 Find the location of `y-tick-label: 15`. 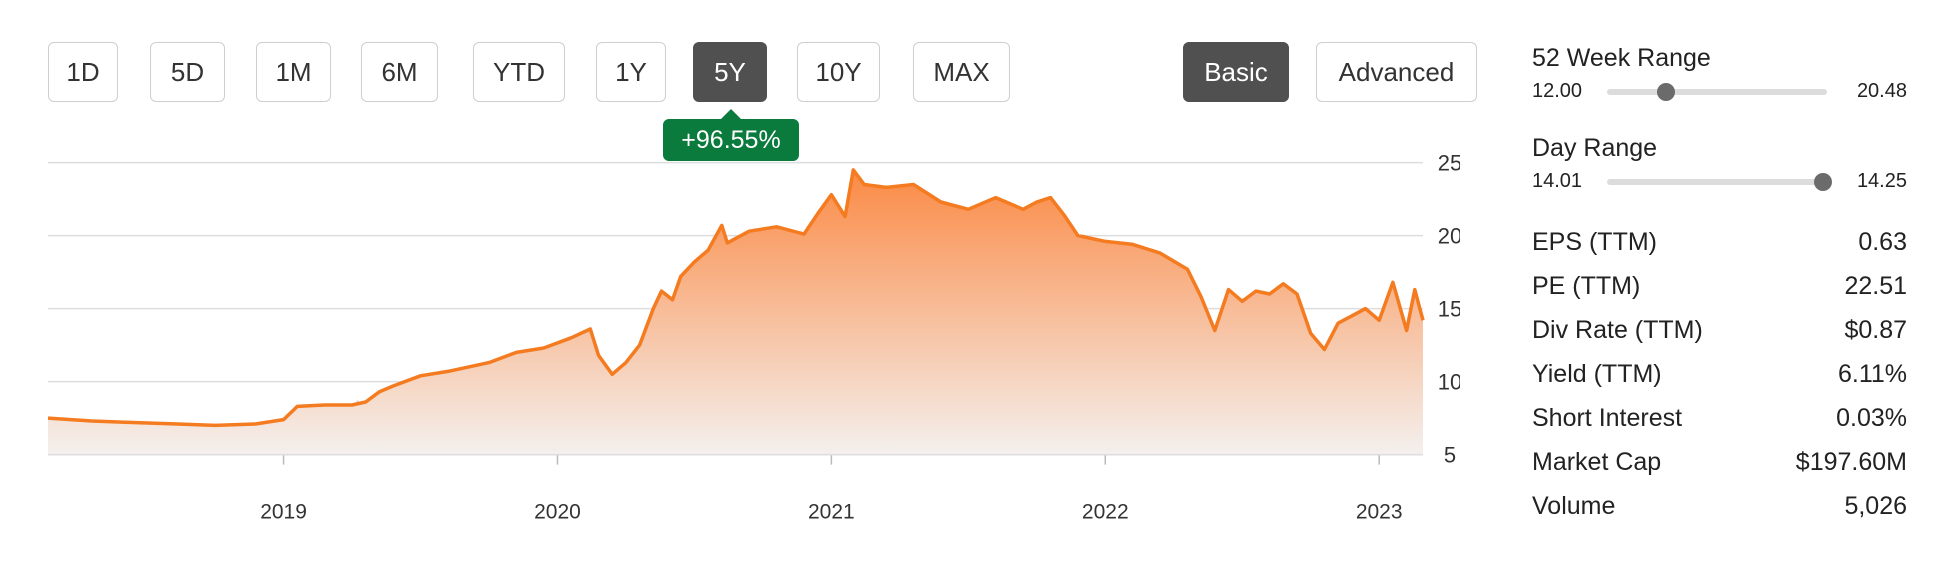

y-tick-label: 15 is located at coordinates (1449, 309).